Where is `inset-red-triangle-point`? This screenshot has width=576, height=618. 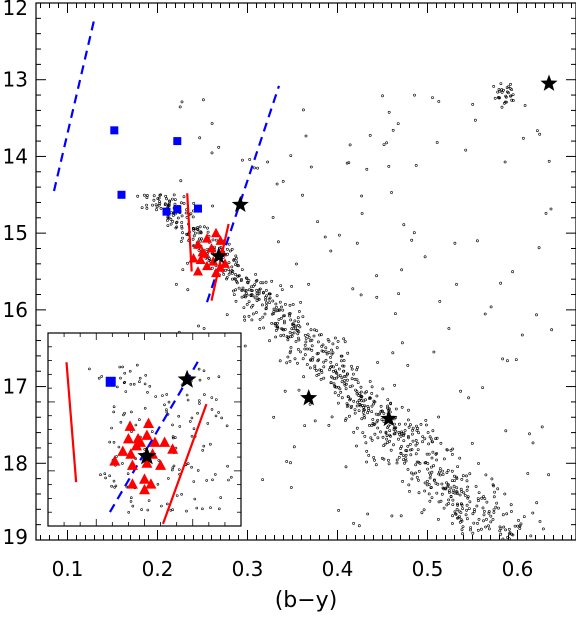 inset-red-triangle-point is located at coordinates (151, 483).